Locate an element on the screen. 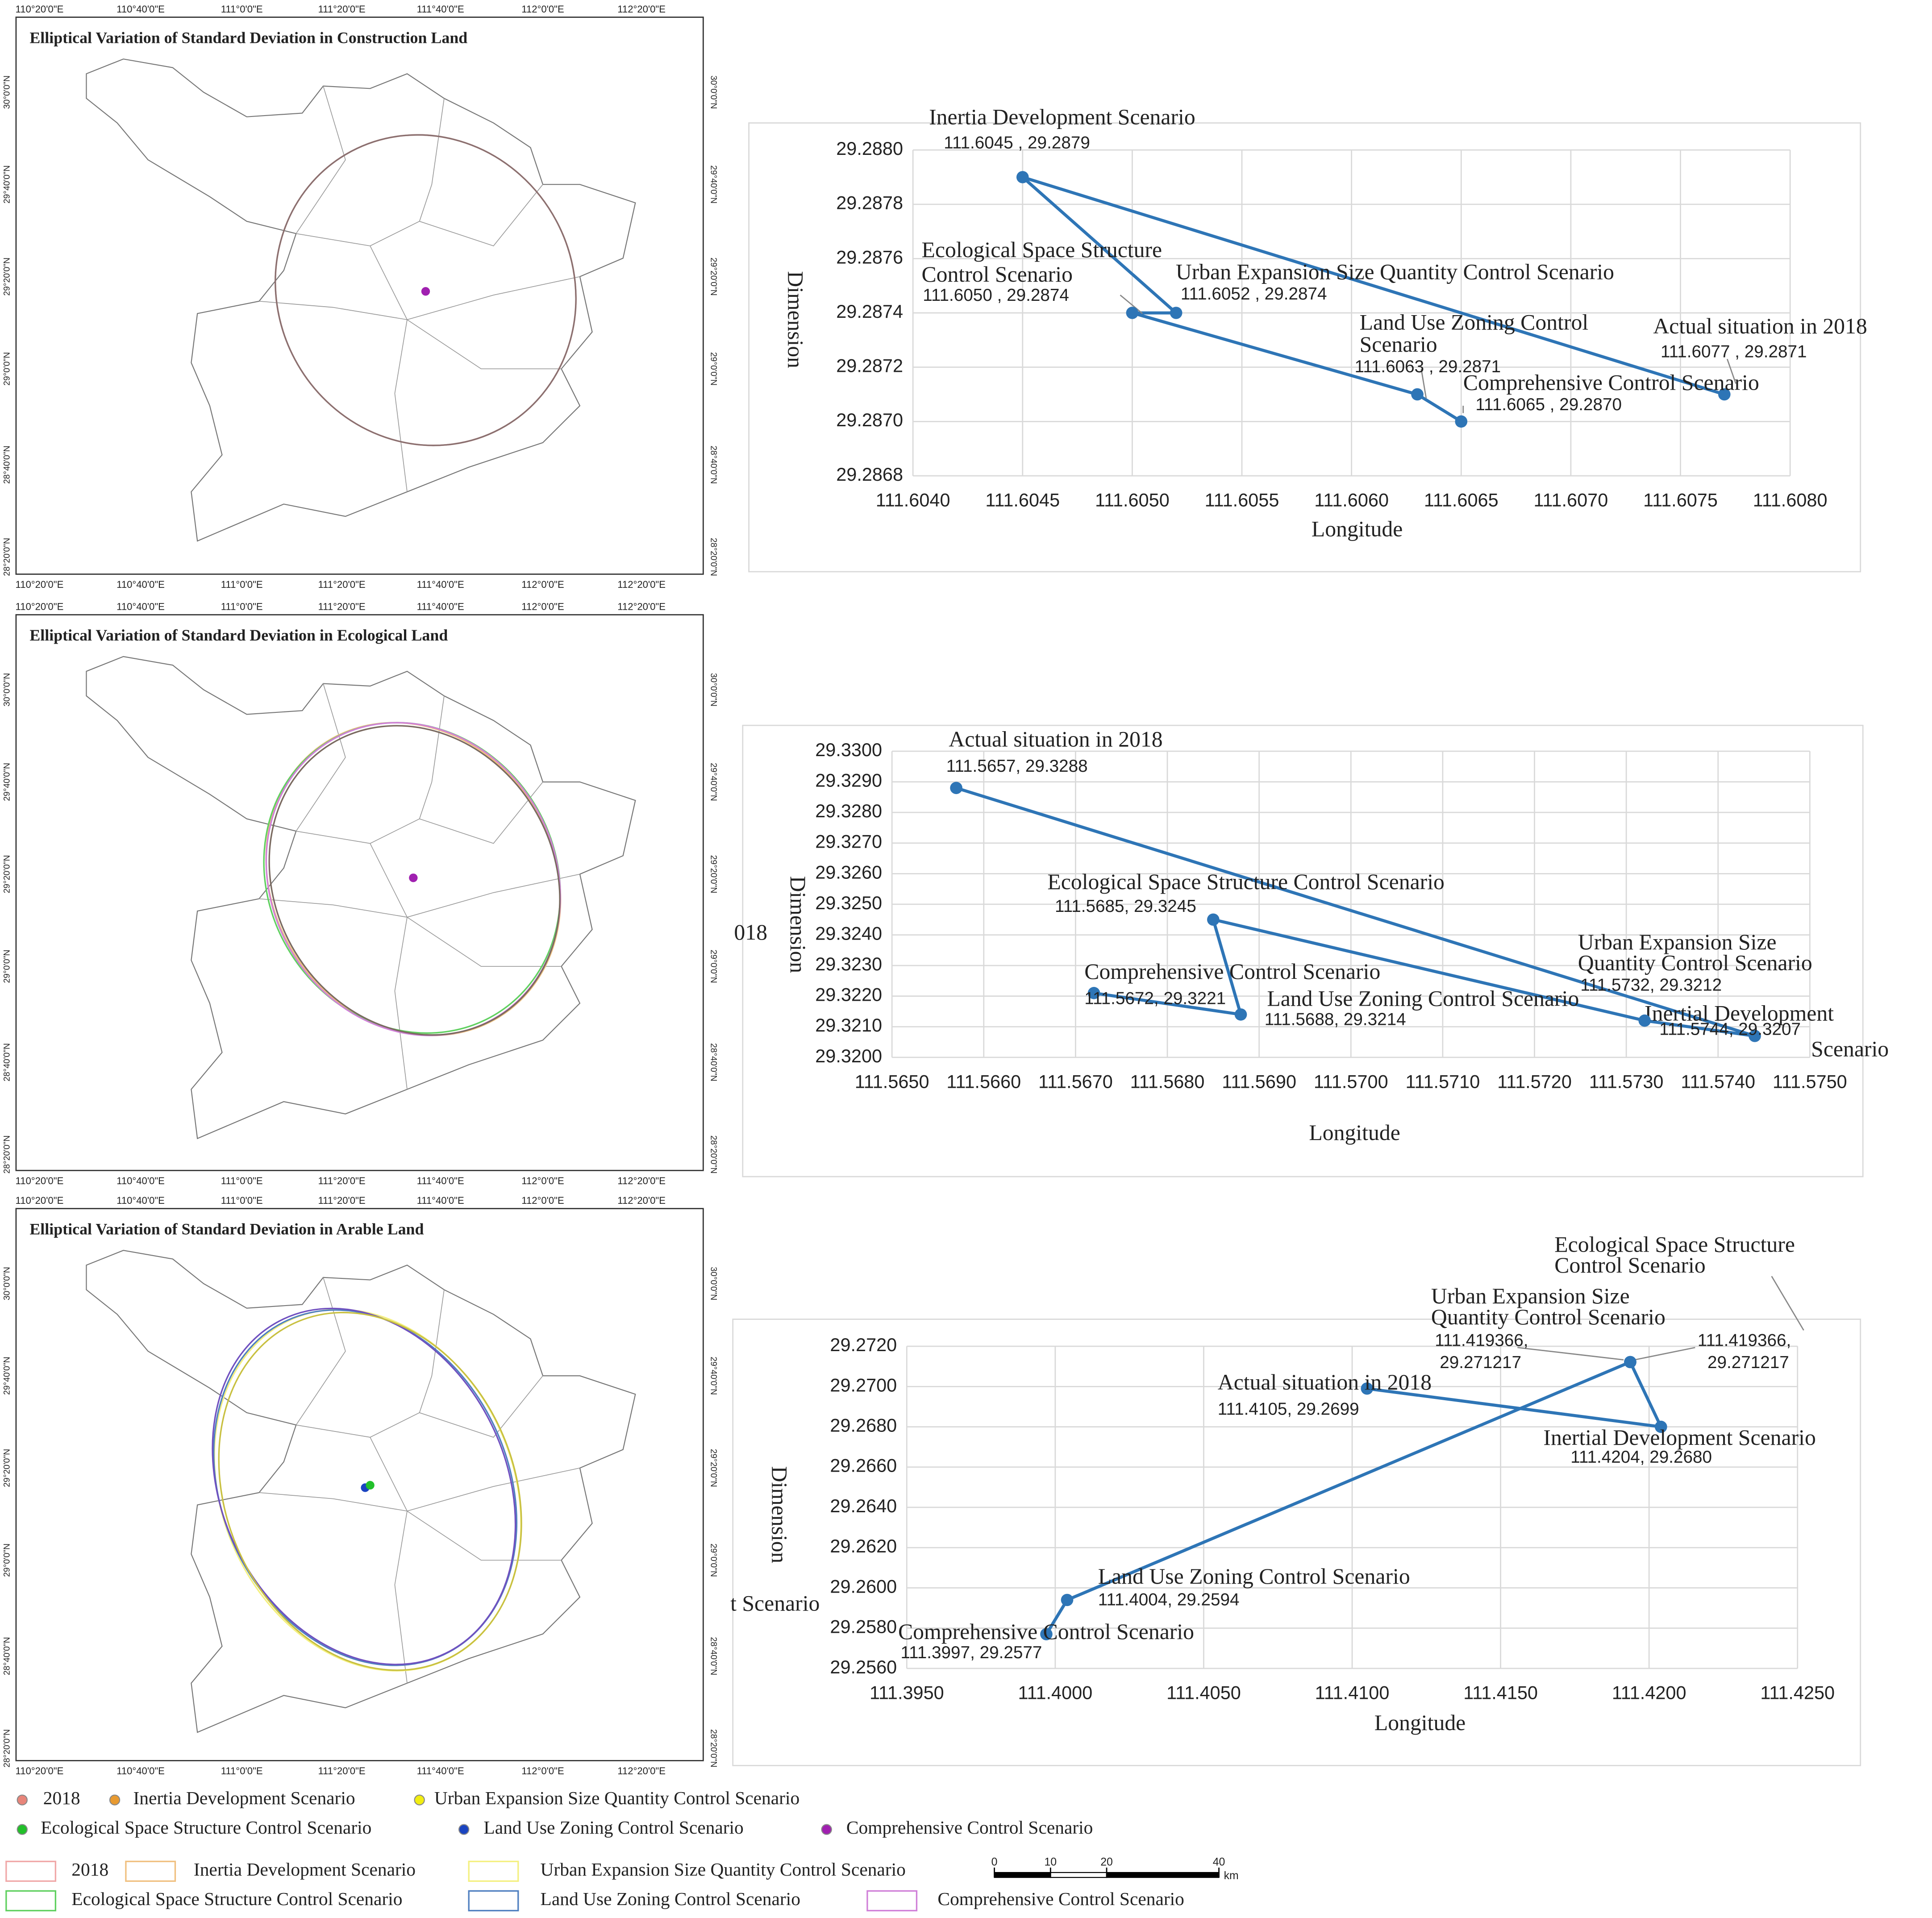 The width and height of the screenshot is (1932, 1918). x-tick-label: 111.5730 is located at coordinates (1626, 1082).